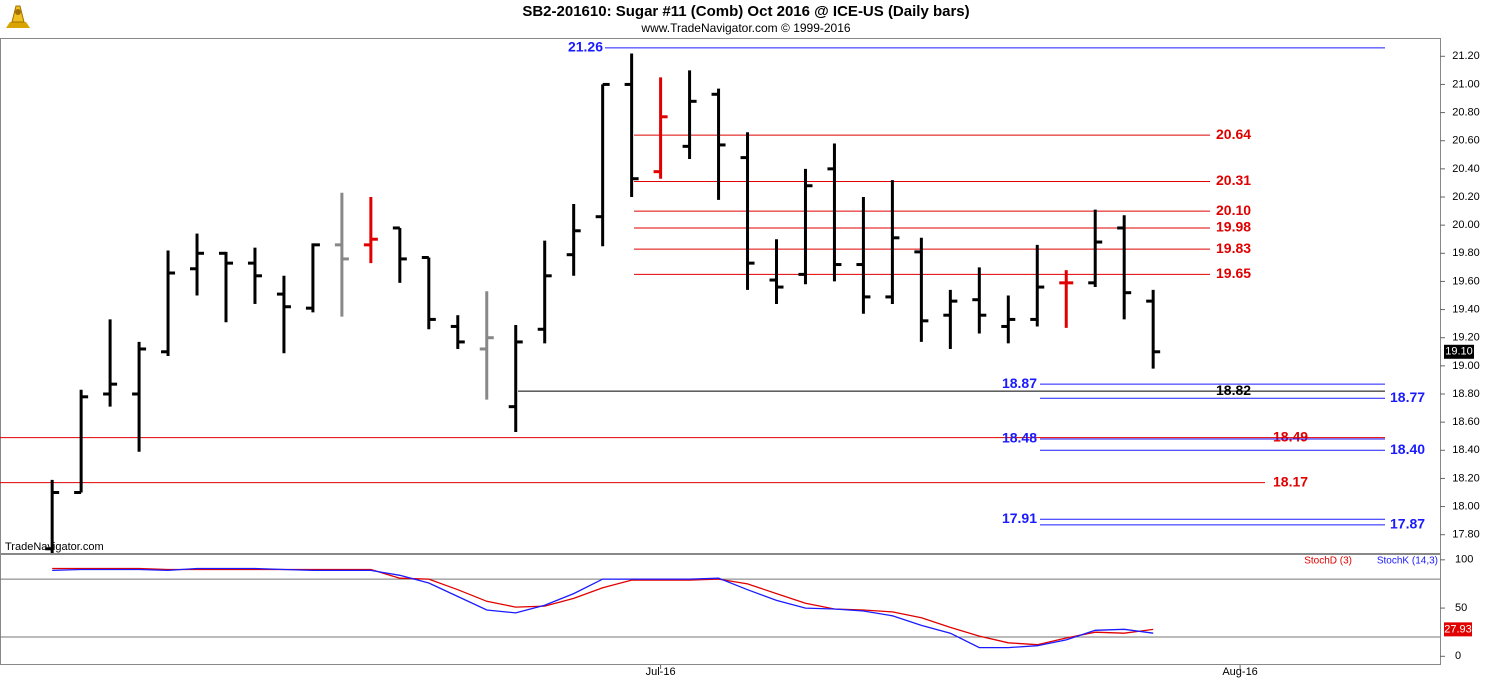 The height and width of the screenshot is (678, 1492). I want to click on y-tick-label: 18.60, so click(1466, 422).